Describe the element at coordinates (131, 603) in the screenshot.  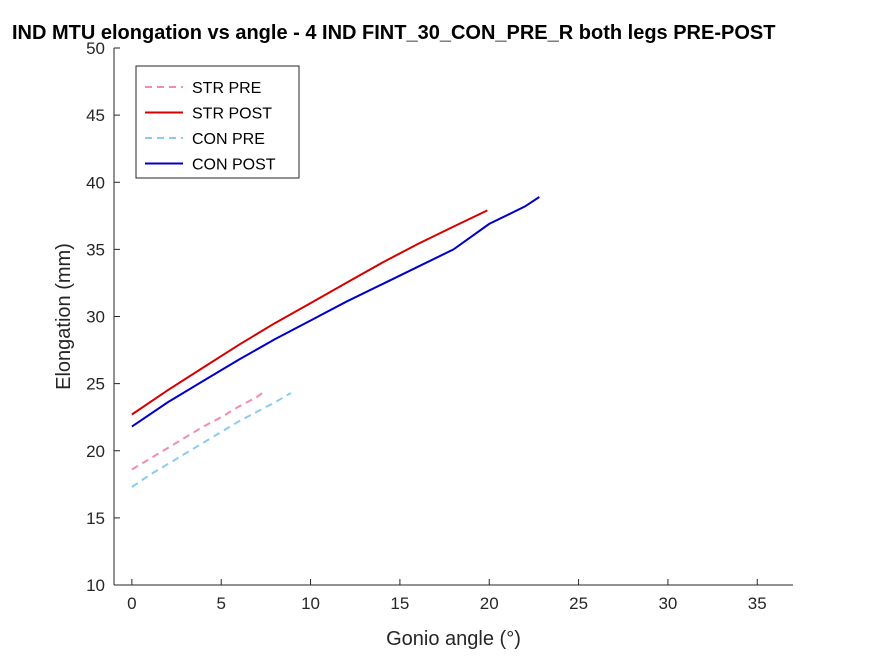
I see `x-tick-label: 0` at that location.